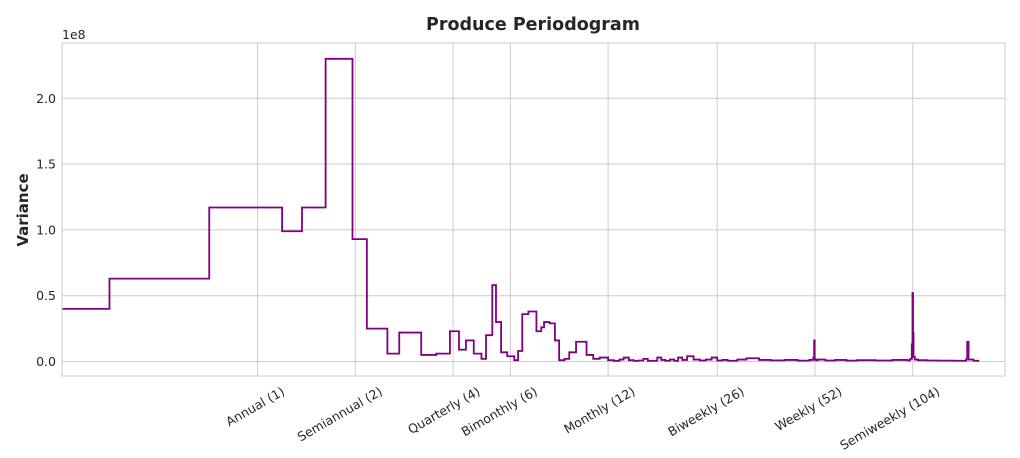 The height and width of the screenshot is (458, 1020). I want to click on x-tick-label: Semiweekly (104), so click(889, 418).